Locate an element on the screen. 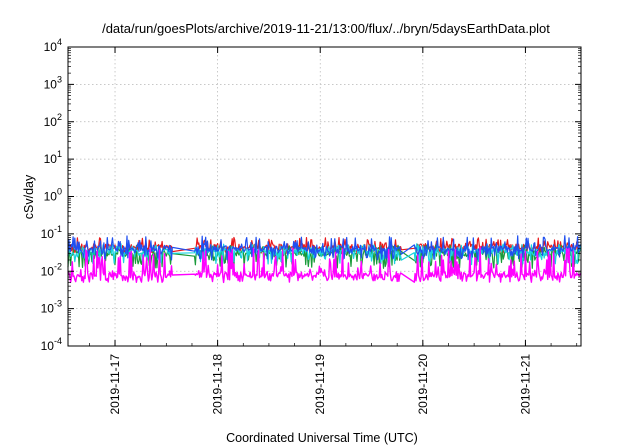 Image resolution: width=640 pixels, height=448 pixels. x-tick-label: 2019-11-19 is located at coordinates (320, 384).